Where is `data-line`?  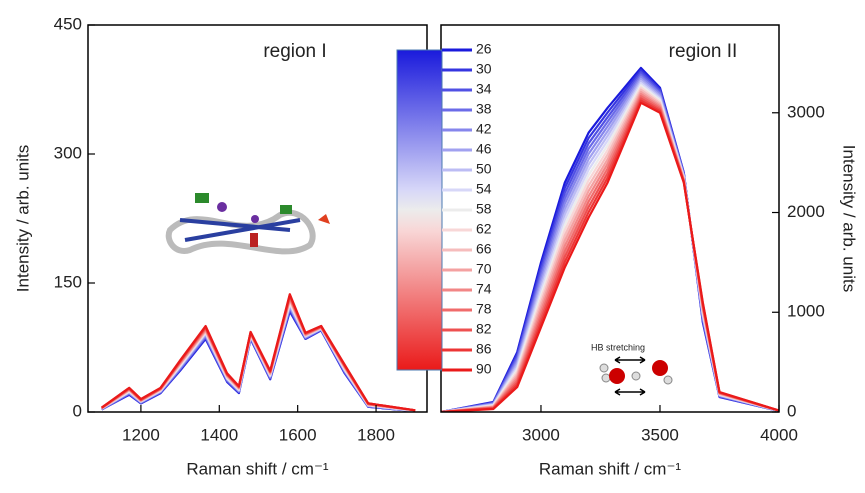
data-line is located at coordinates (258, 352).